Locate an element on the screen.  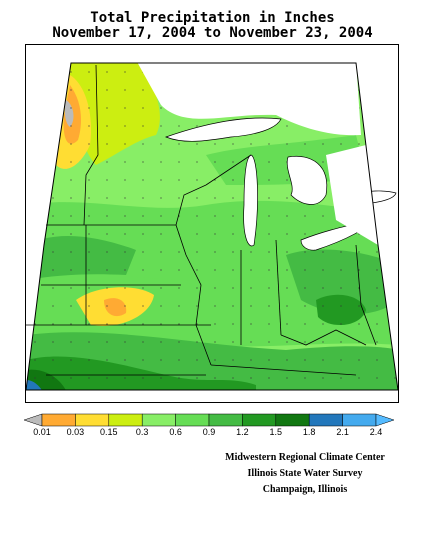
border-mn-nd is located at coordinates (91, 145).